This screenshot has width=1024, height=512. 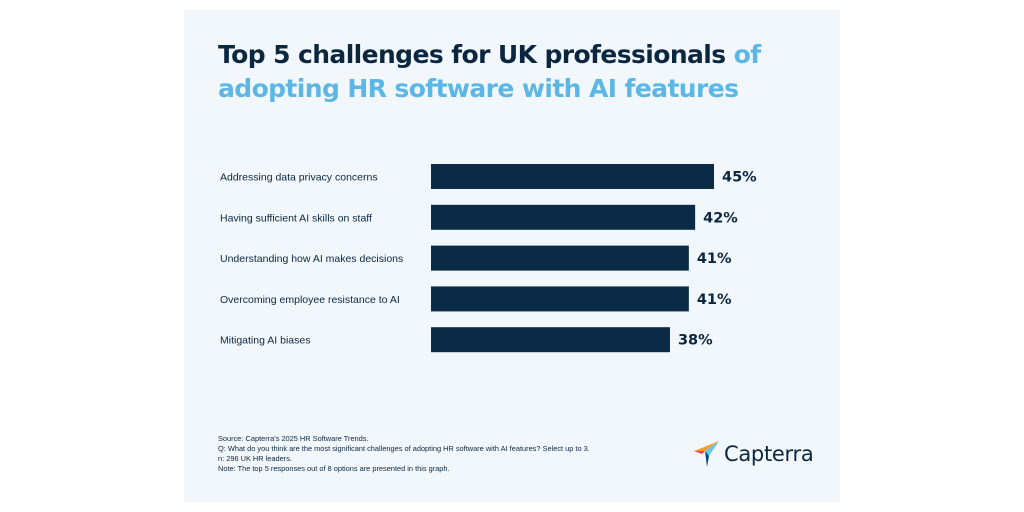 What do you see at coordinates (769, 454) in the screenshot?
I see `capterra-logo-text: Capterra` at bounding box center [769, 454].